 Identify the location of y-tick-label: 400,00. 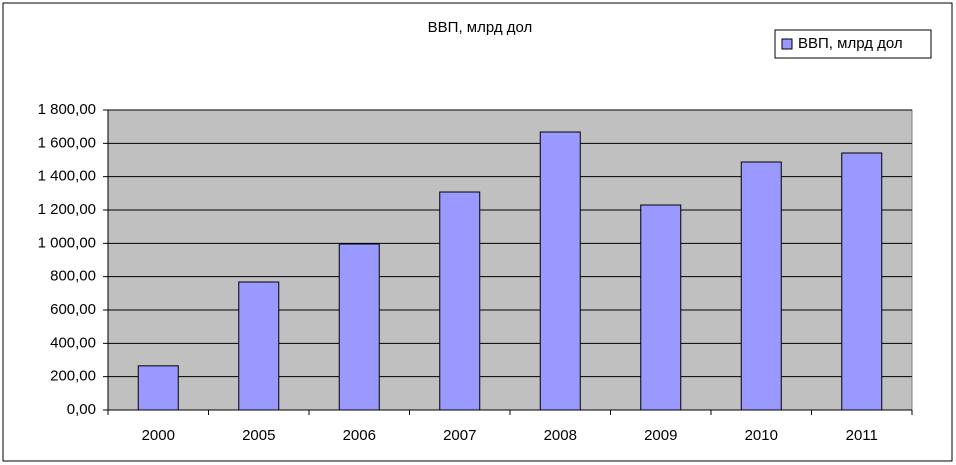
(73, 342).